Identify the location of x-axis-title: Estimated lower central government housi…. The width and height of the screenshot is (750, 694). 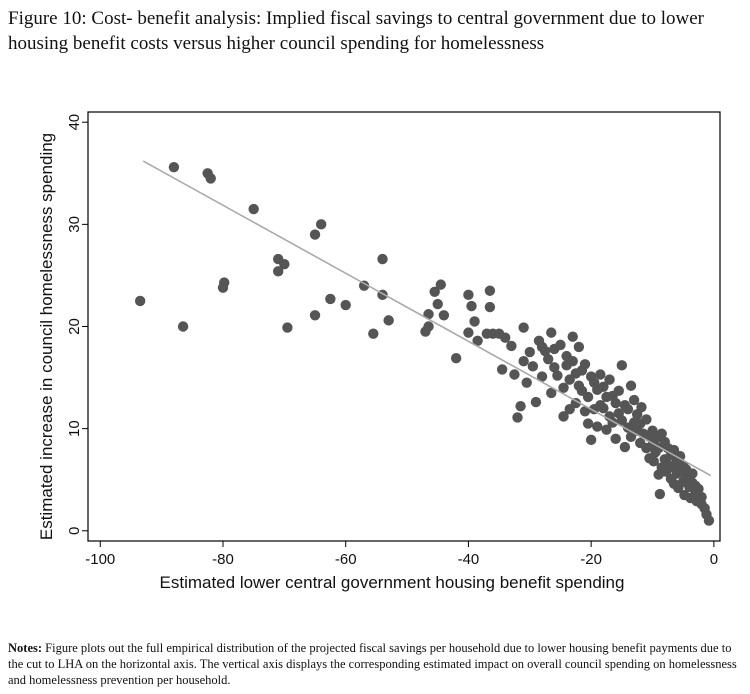
(392, 582).